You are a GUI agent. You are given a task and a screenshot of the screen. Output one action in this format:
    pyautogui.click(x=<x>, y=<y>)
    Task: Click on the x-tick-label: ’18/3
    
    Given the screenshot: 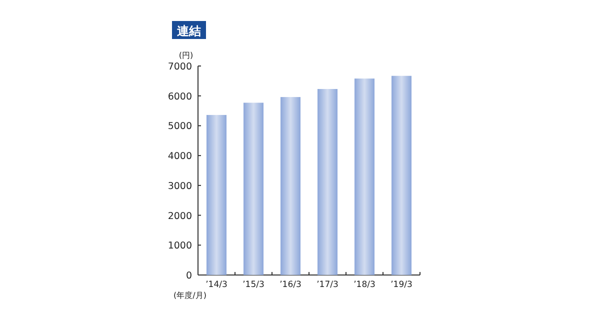 What is the action you would take?
    pyautogui.click(x=365, y=285)
    